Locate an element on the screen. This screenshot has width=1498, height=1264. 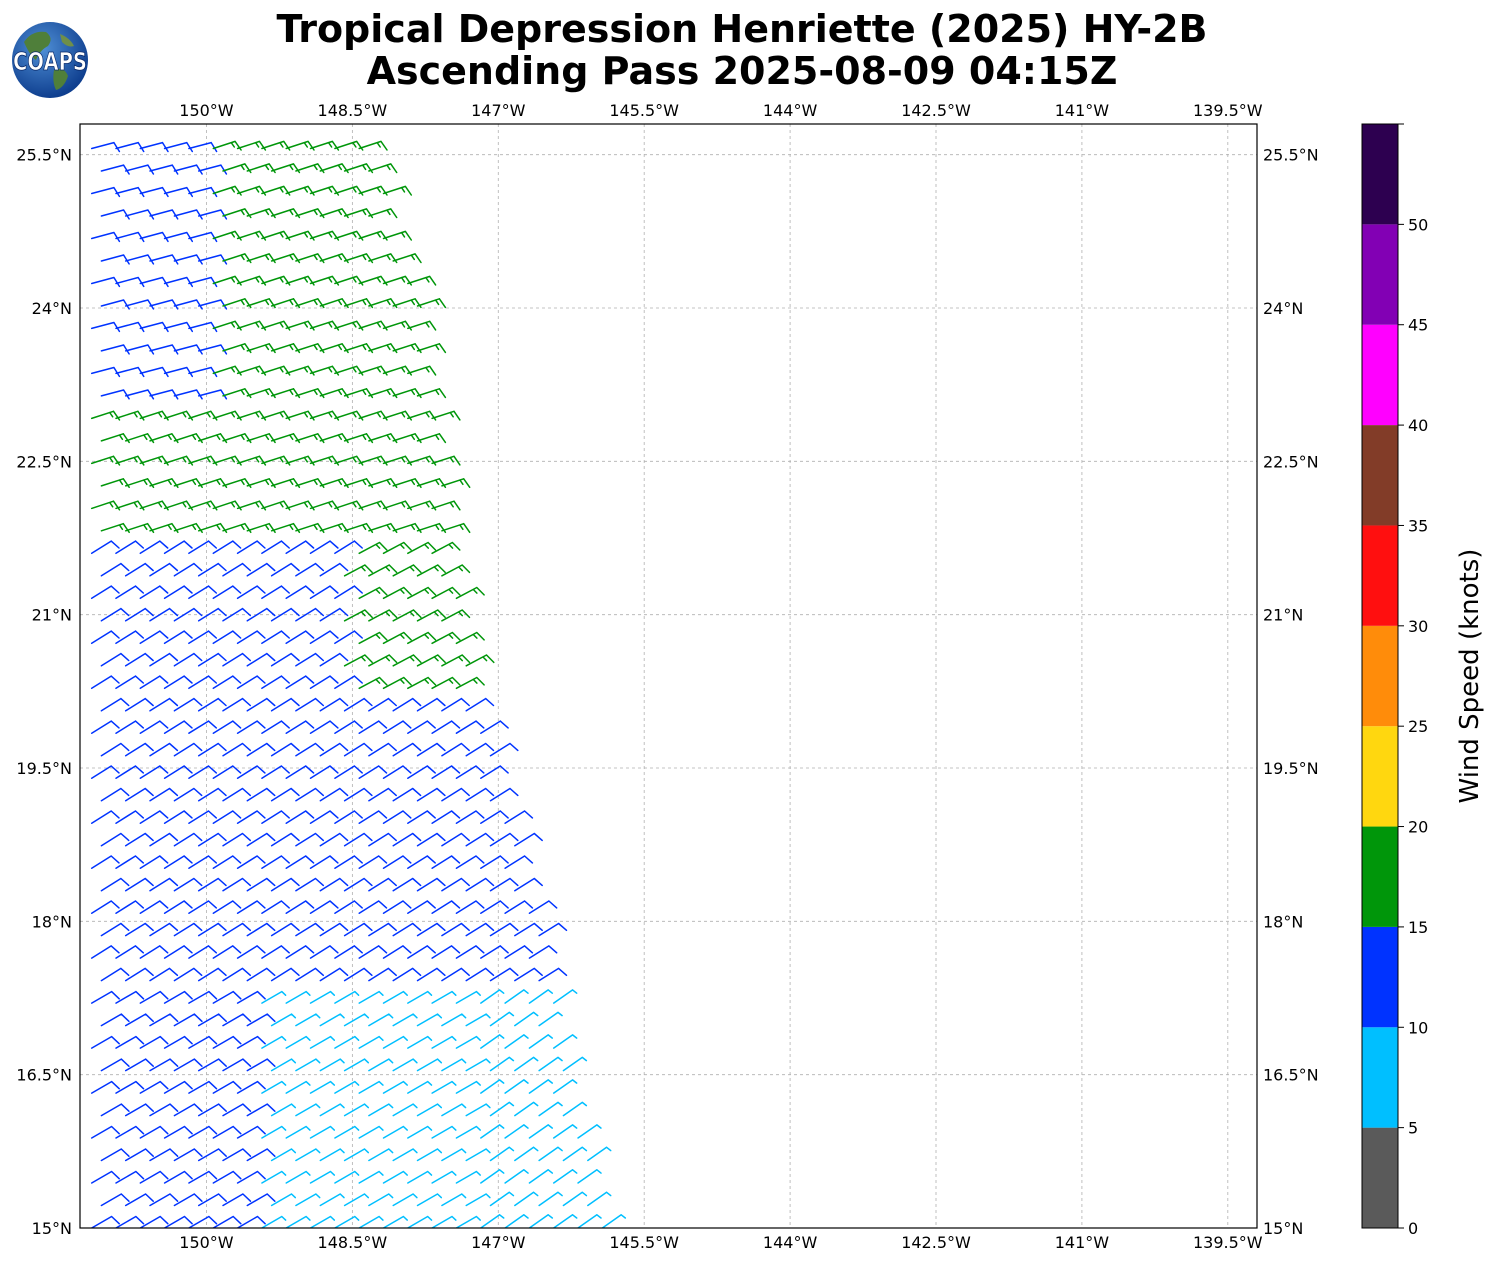
y-tick-label-right: 15°N is located at coordinates (1283, 1228).